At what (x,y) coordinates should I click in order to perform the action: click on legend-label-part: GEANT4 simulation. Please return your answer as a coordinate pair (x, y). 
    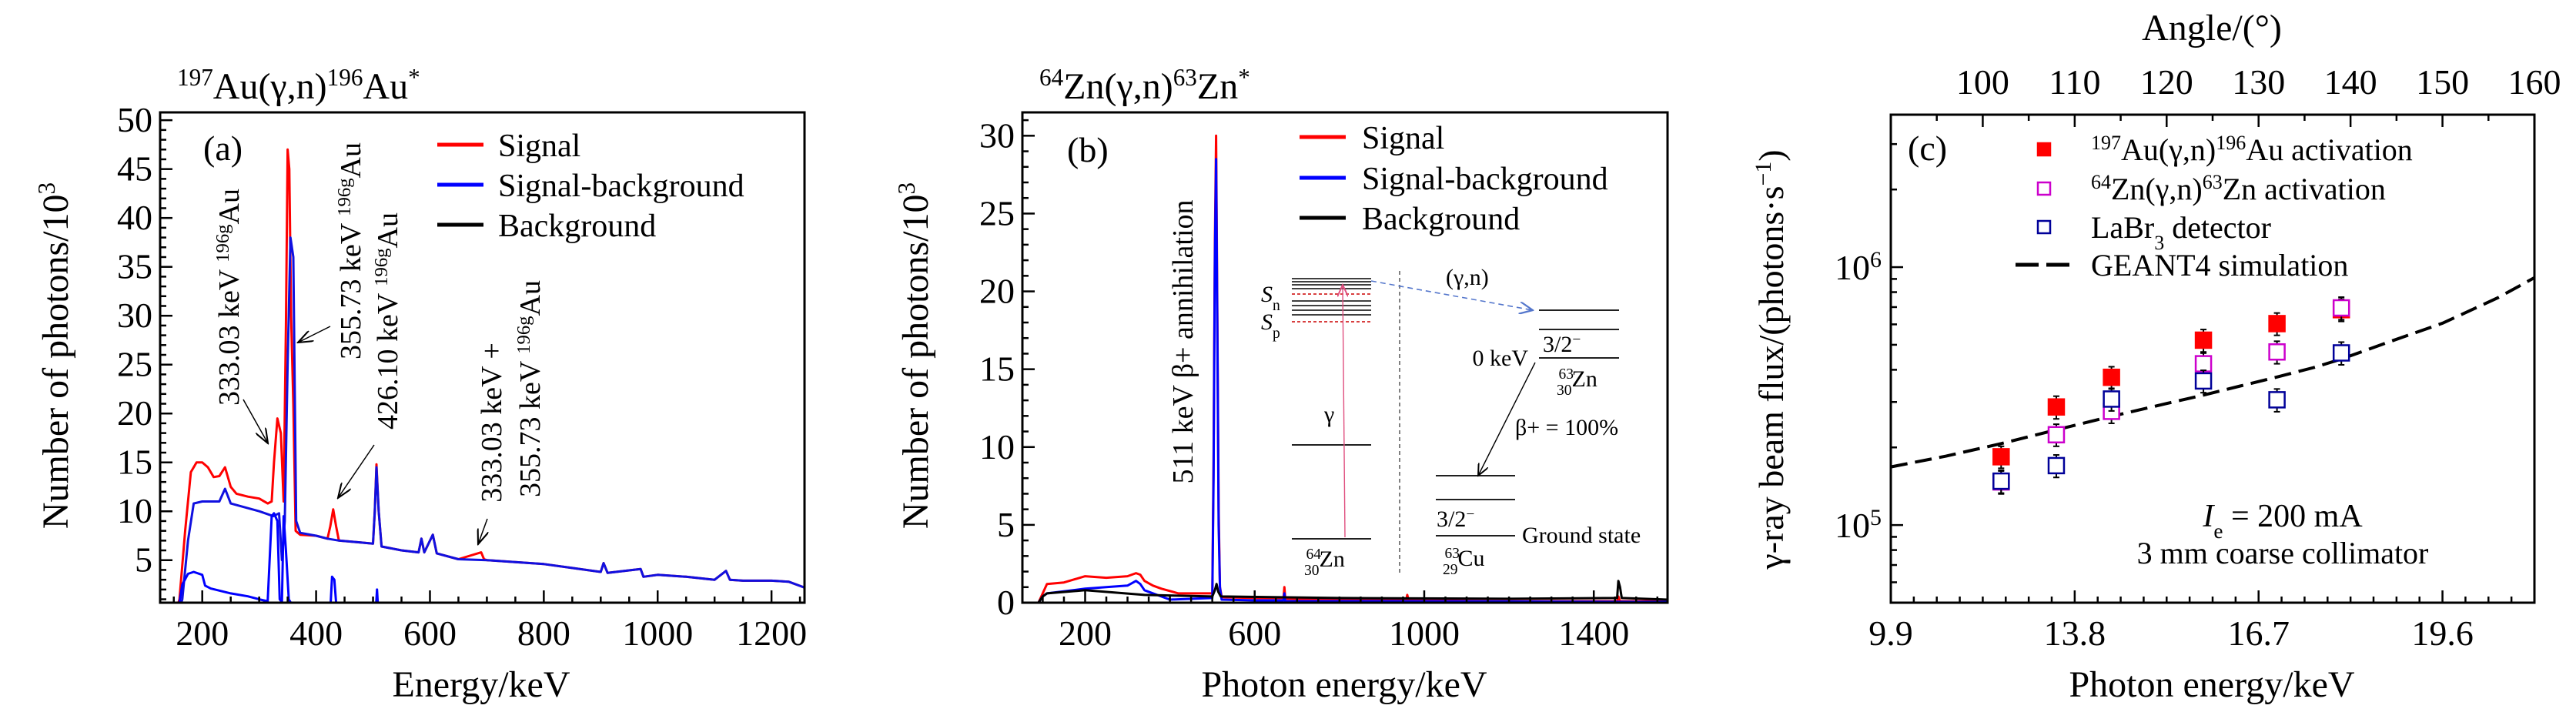
    Looking at the image, I should click on (2220, 265).